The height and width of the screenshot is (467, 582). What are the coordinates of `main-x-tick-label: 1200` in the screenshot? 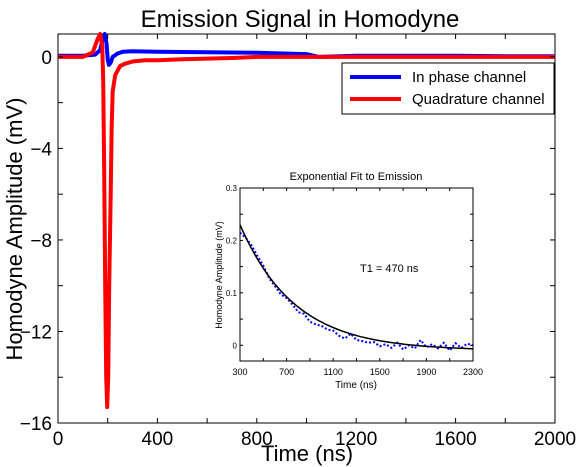 It's located at (356, 439).